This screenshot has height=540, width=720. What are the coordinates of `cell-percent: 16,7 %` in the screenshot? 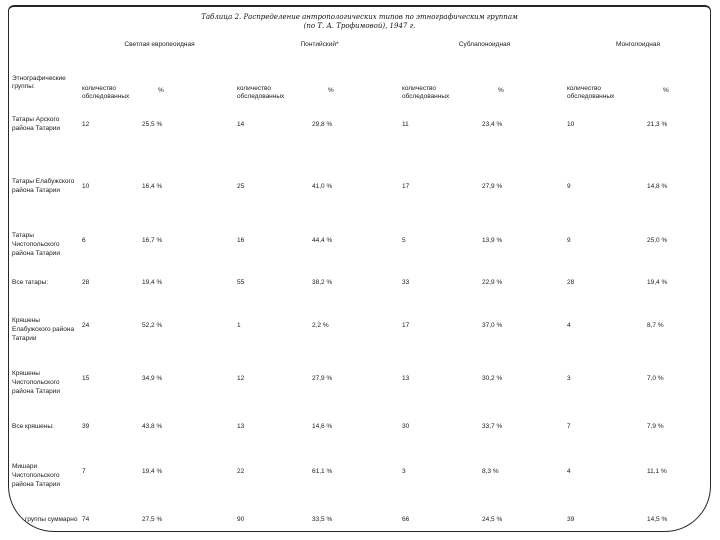 It's located at (152, 240).